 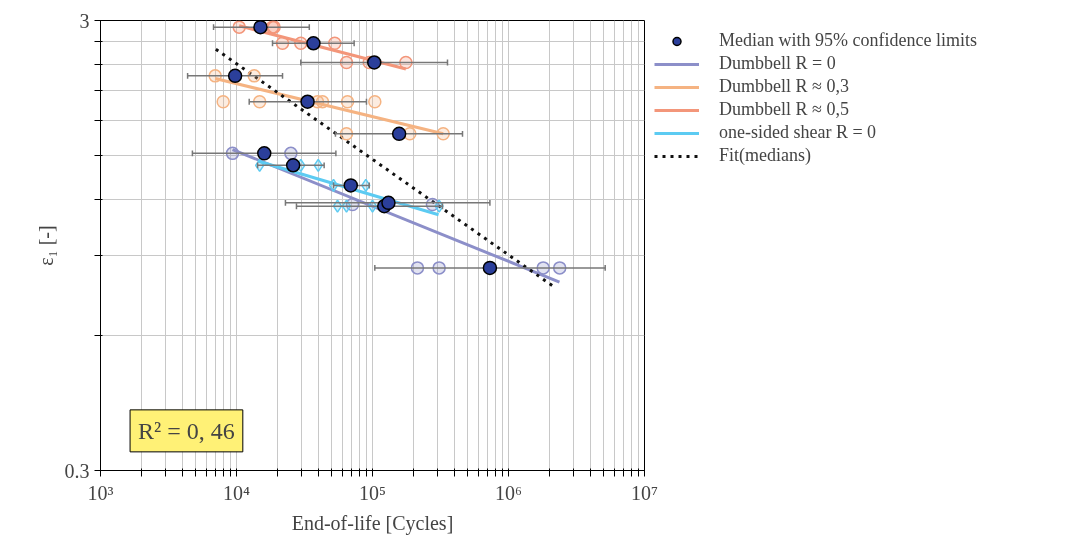 What do you see at coordinates (84, 20) in the screenshot?
I see `y-tick-label: 3` at bounding box center [84, 20].